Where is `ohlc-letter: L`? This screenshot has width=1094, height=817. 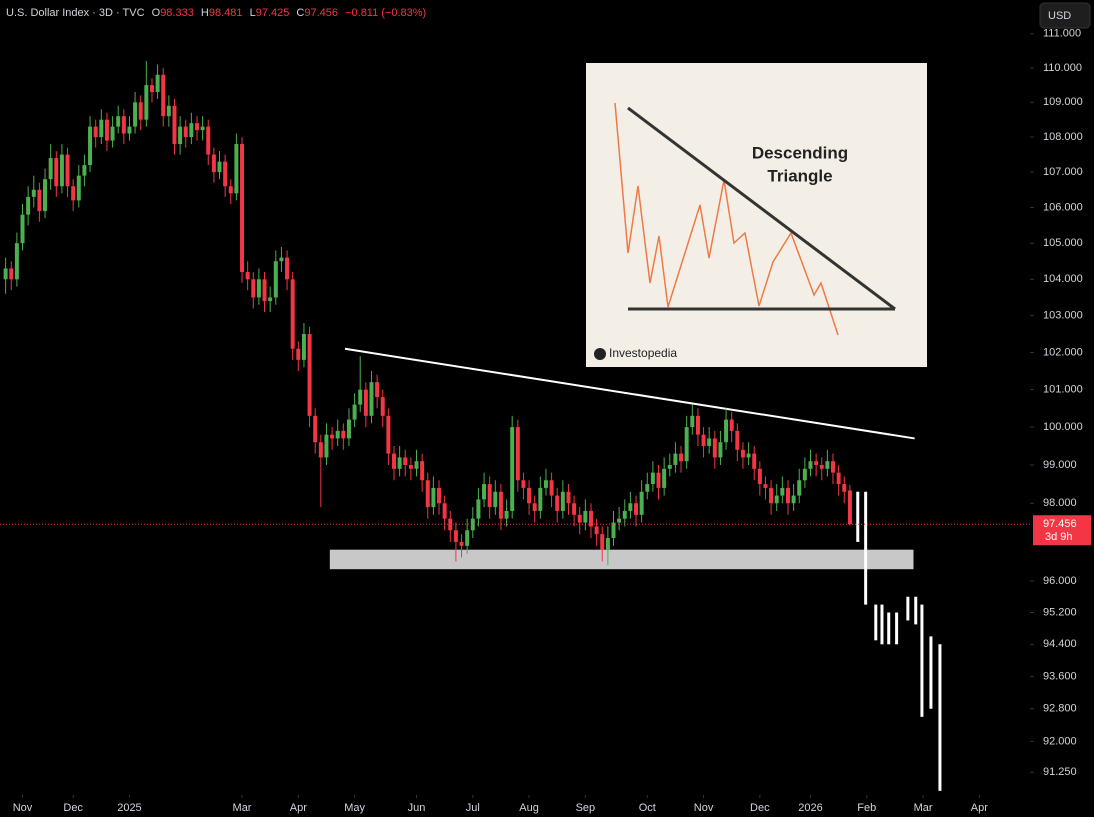 ohlc-letter: L is located at coordinates (253, 13).